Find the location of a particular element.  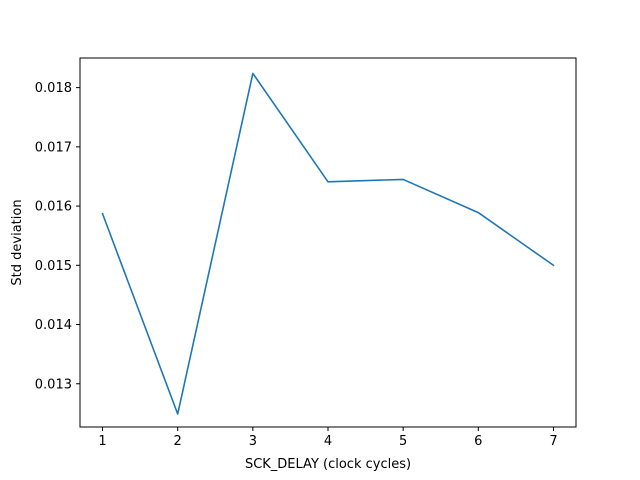

x-tick-label: 4 is located at coordinates (328, 441).